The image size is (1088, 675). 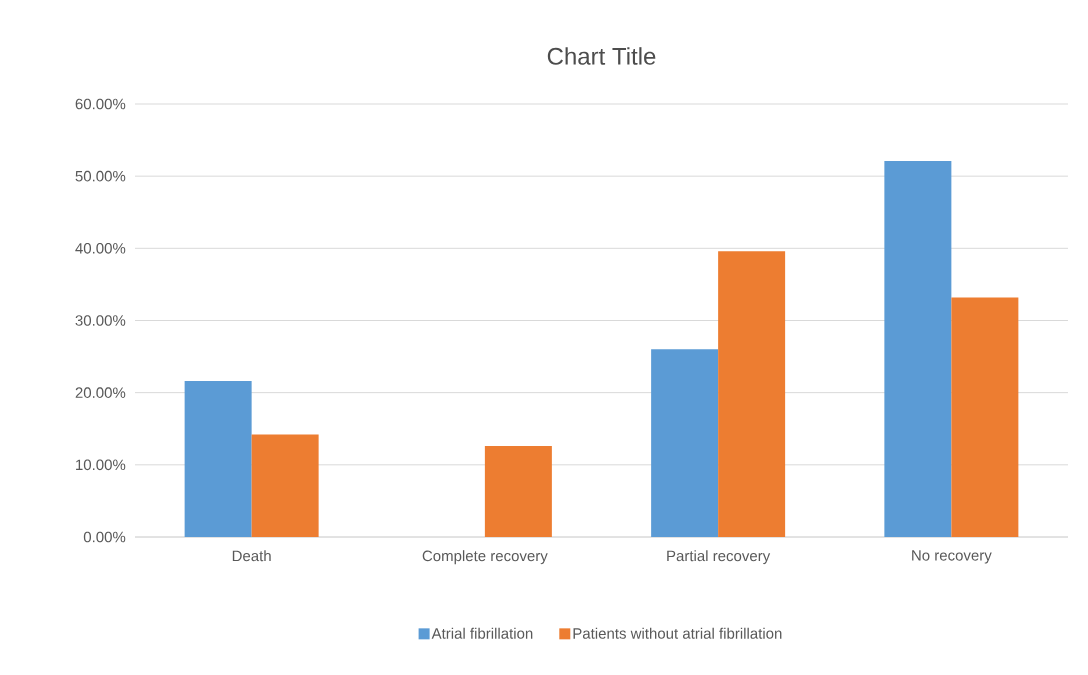 I want to click on y-tick-label: 0.00%, so click(x=104, y=537).